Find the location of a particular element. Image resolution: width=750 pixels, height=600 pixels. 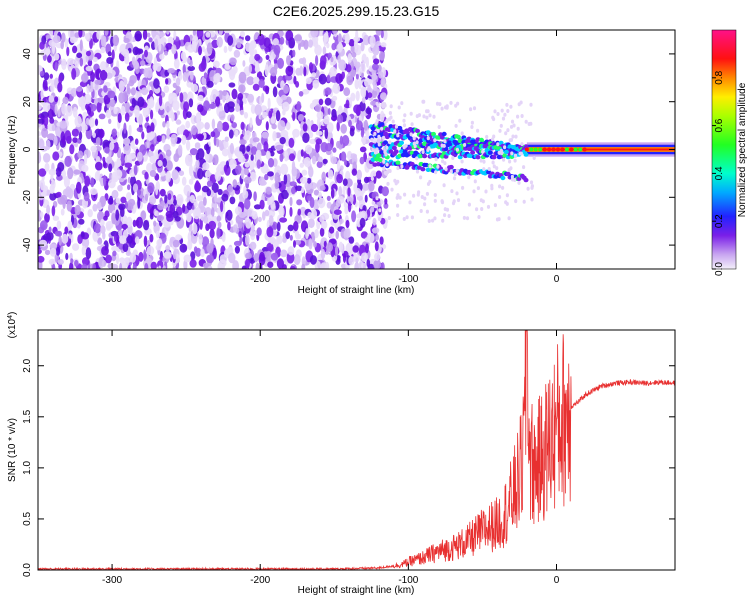

figure-title: C2E6.2025.299.15.23.G15 is located at coordinates (356, 11).